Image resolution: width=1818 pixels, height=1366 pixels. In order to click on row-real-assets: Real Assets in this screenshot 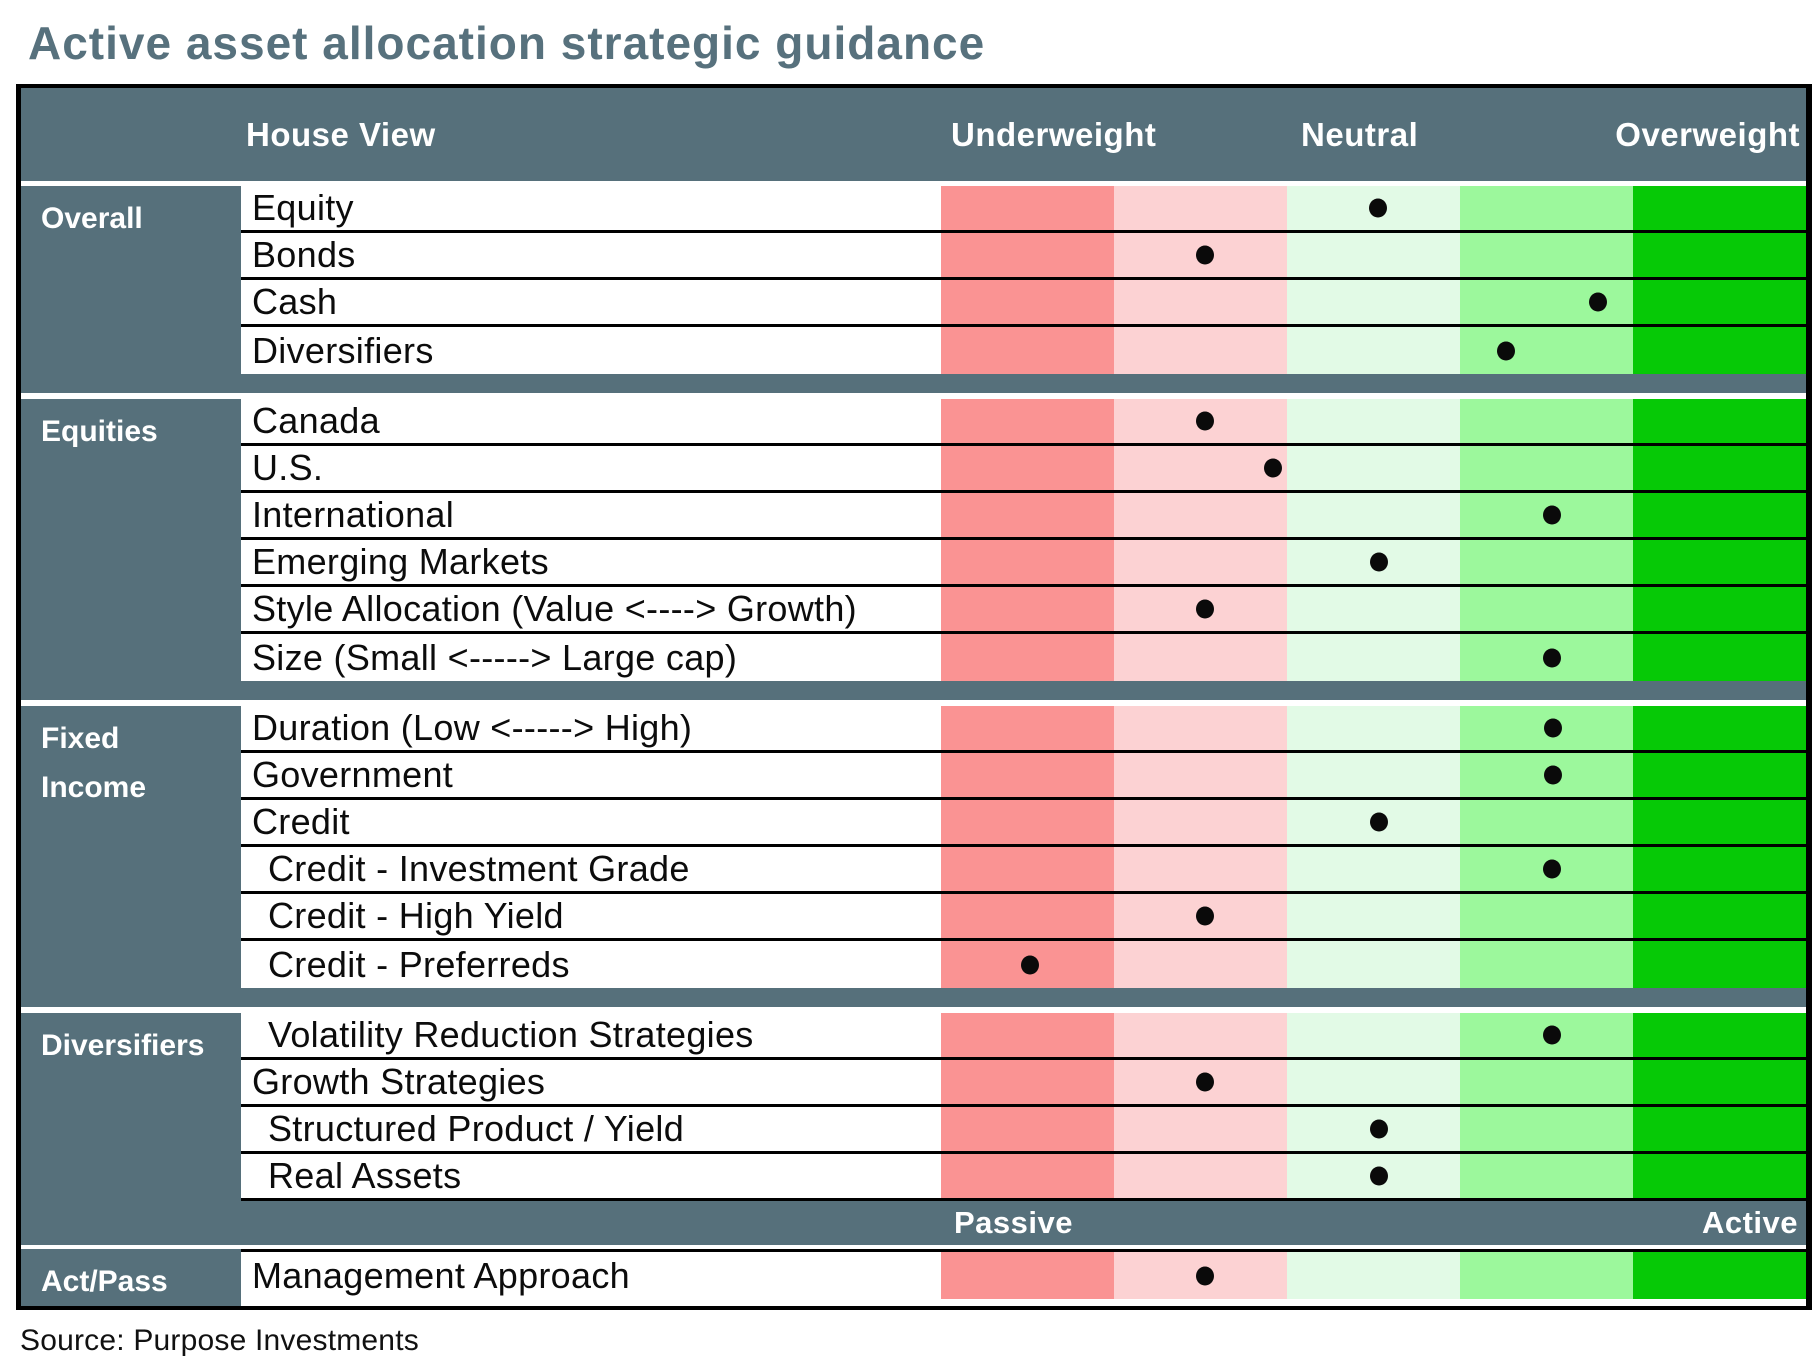, I will do `click(1023, 1177)`.